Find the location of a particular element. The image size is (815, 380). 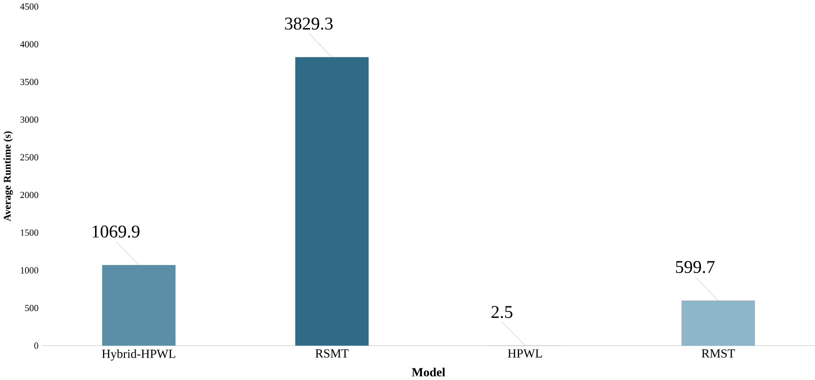

data-label: 3829.3 is located at coordinates (309, 24).